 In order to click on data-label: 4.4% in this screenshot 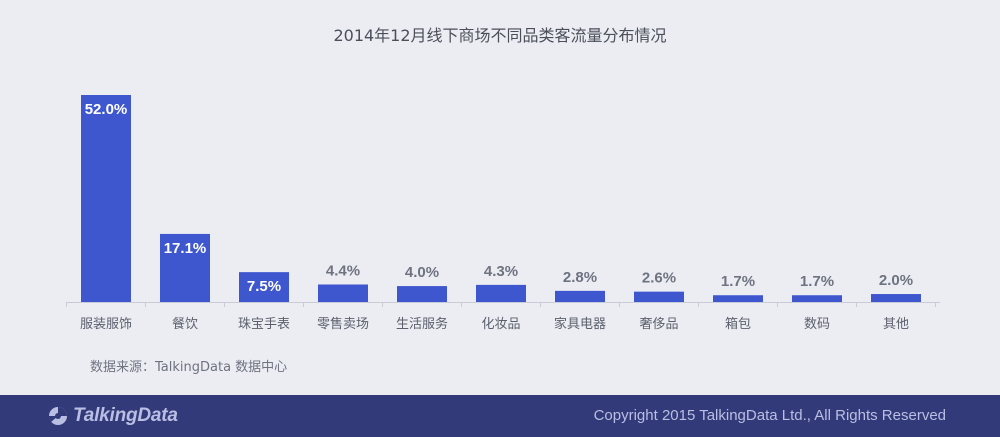, I will do `click(343, 270)`.